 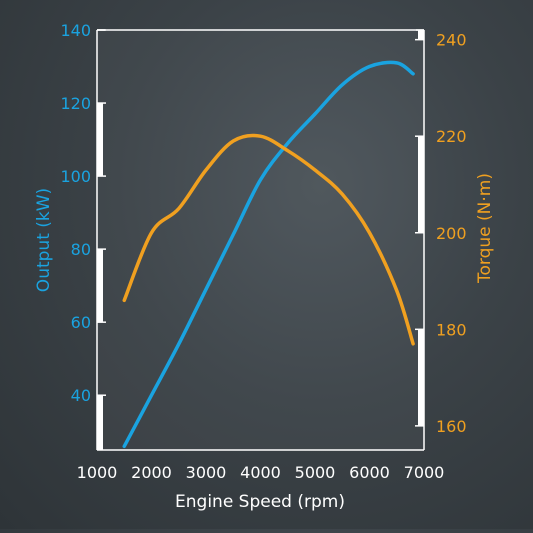 I want to click on left-tick-label: 60, so click(x=81, y=322).